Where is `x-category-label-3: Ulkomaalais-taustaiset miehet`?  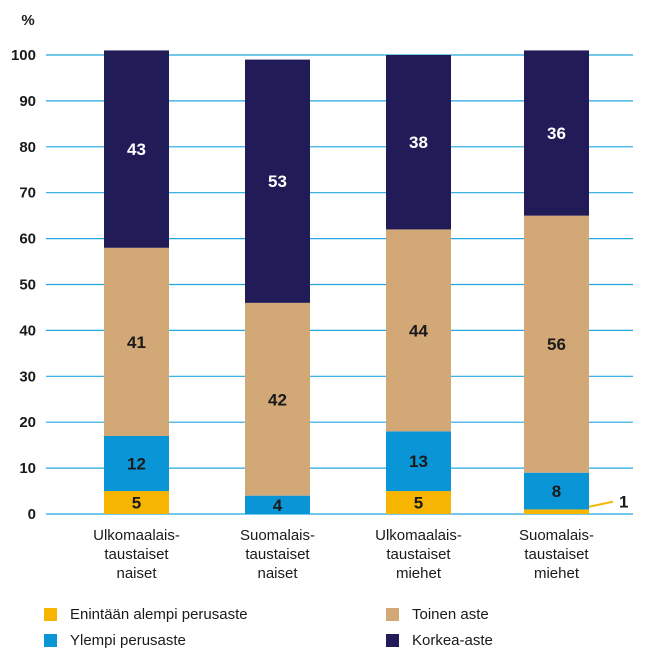
x-category-label-3: Ulkomaalais-taustaiset miehet is located at coordinates (418, 554).